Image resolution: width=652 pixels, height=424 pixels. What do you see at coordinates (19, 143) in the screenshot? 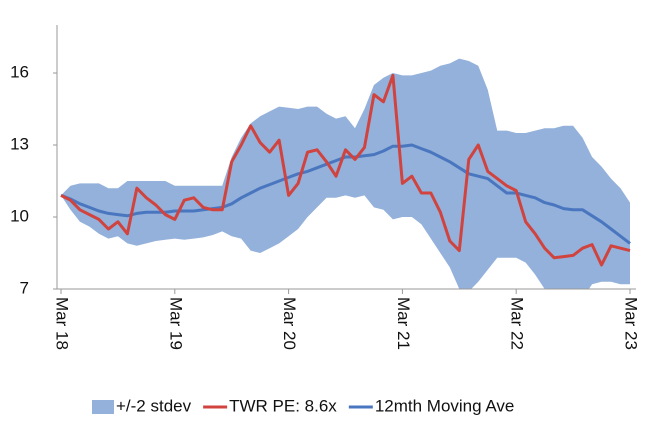
I see `y-tick-label: 13` at bounding box center [19, 143].